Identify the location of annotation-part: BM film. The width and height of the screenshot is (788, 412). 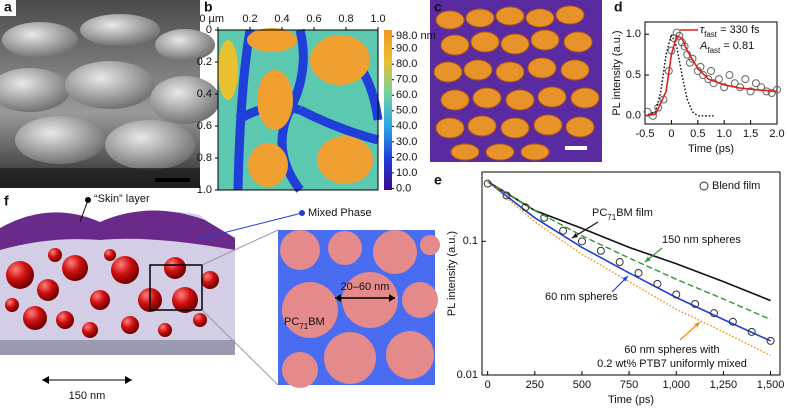
(634, 213).